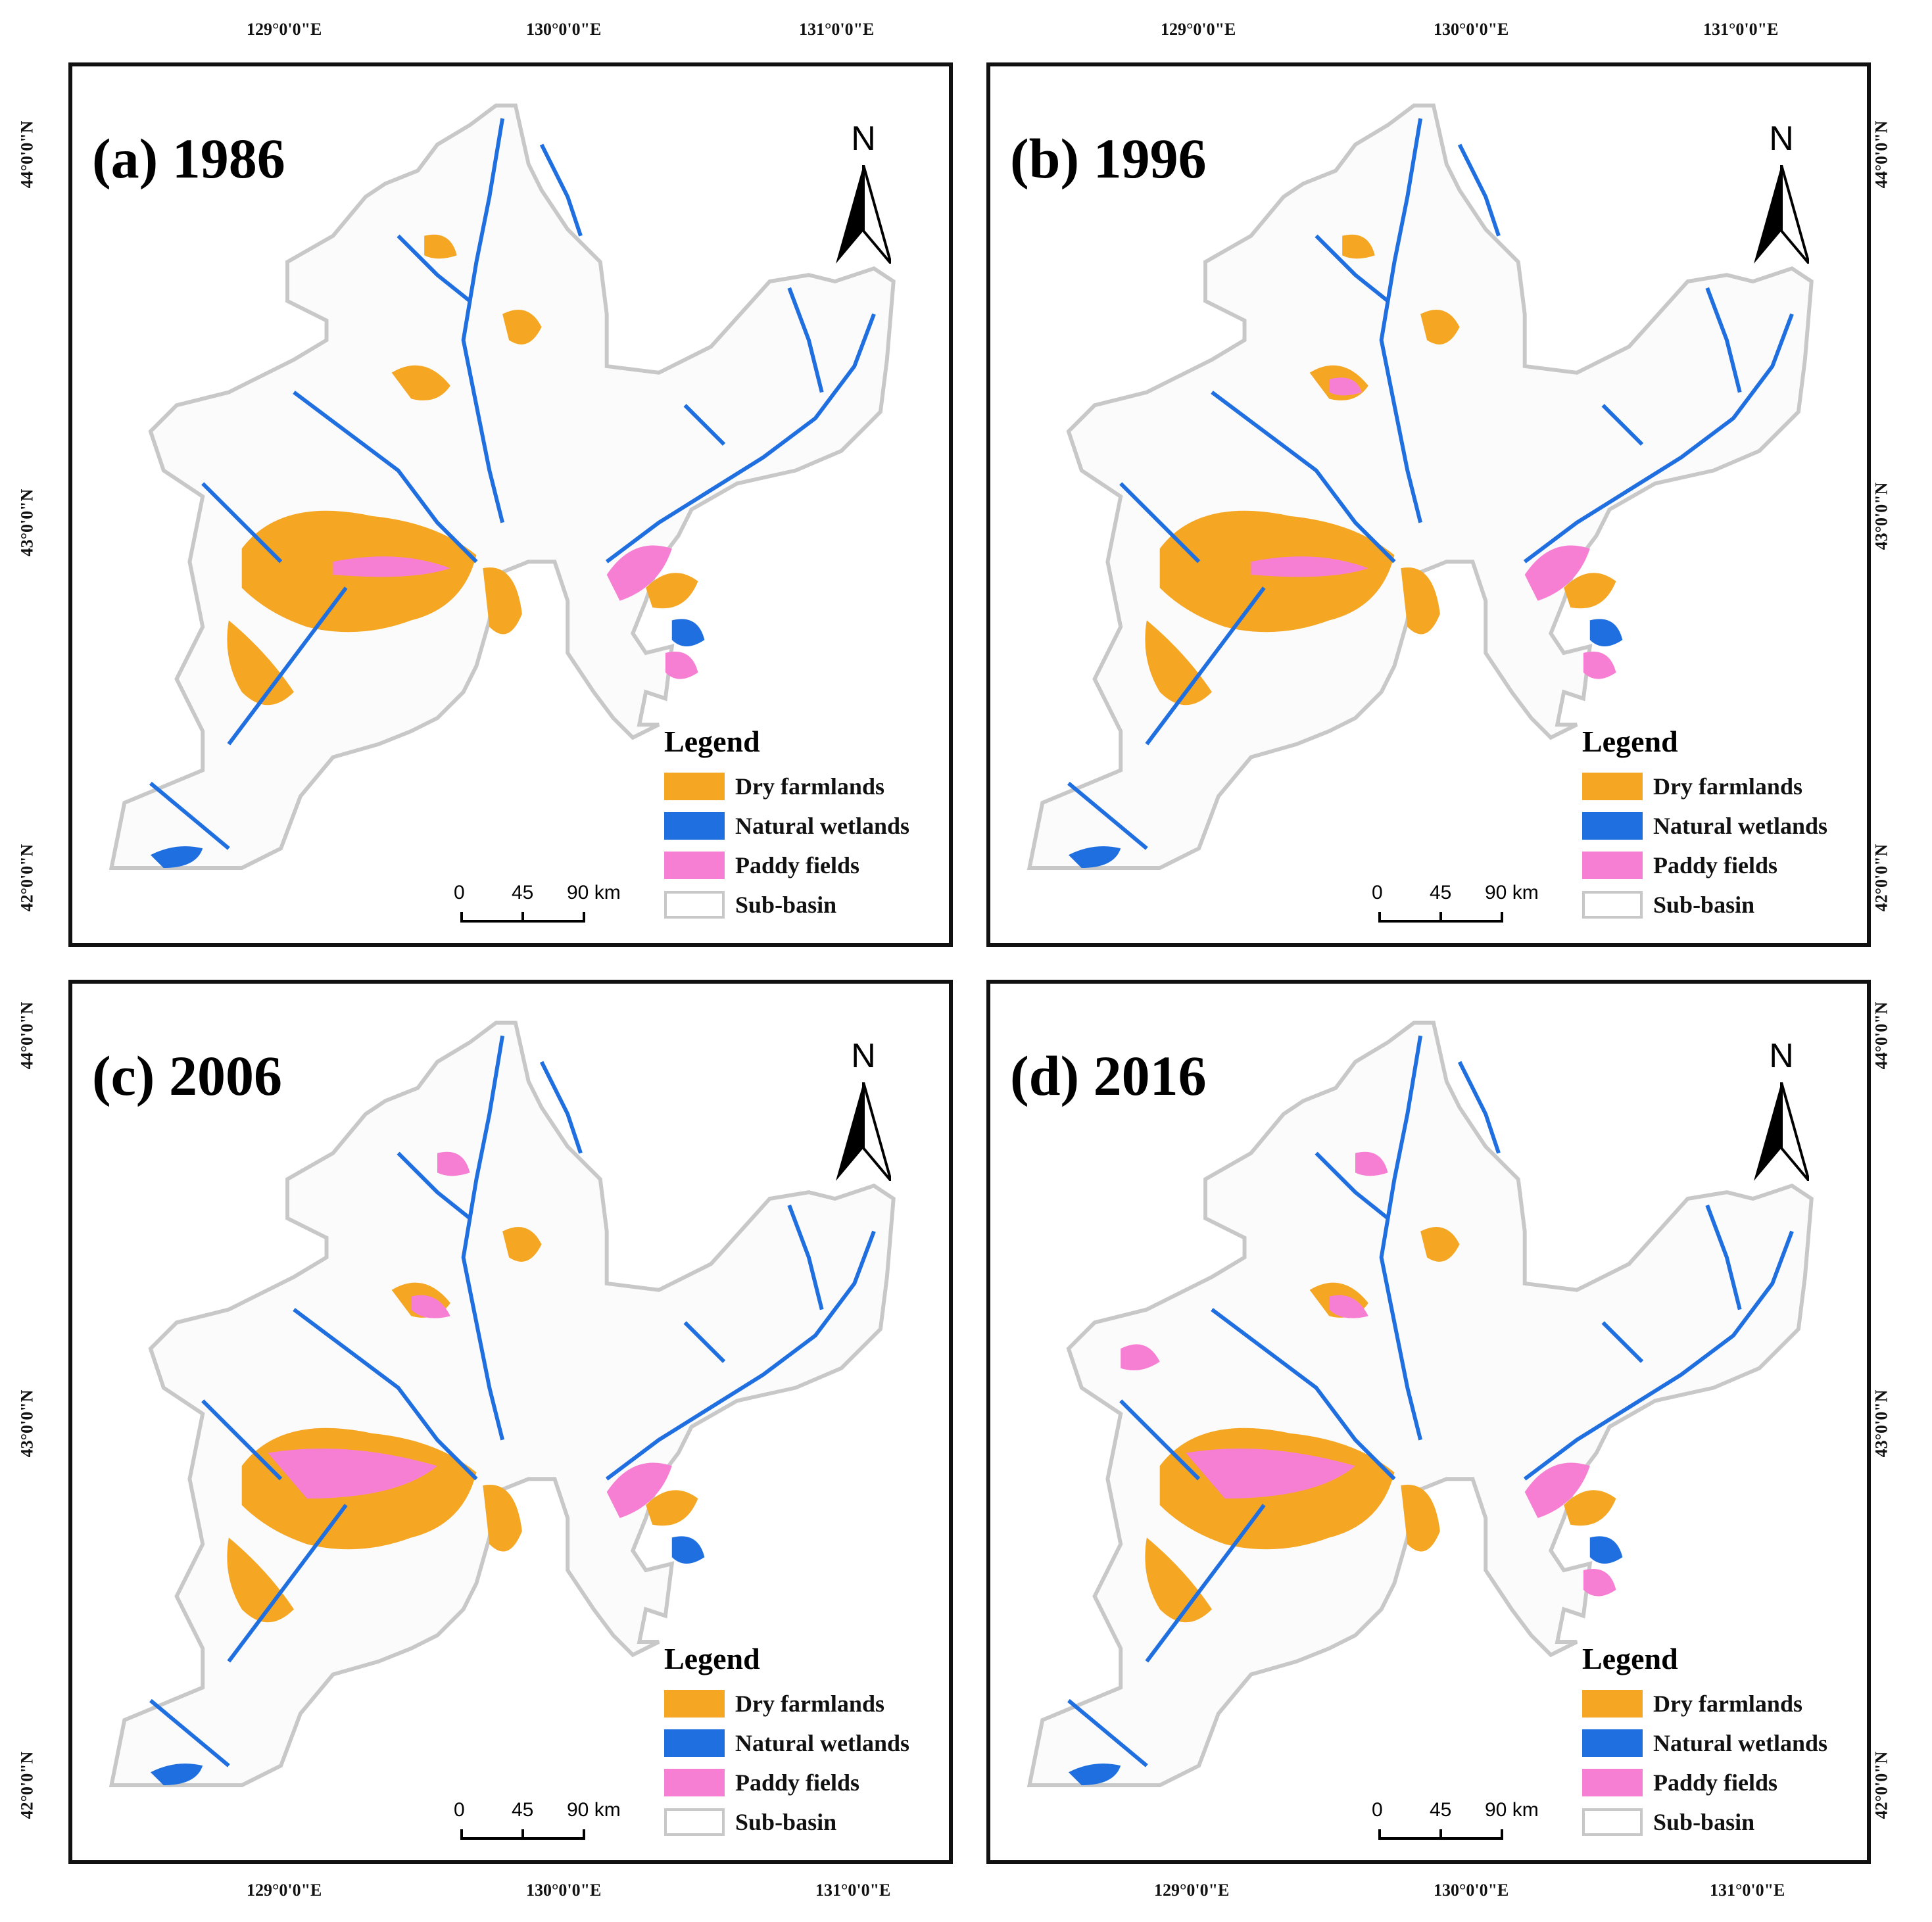 The height and width of the screenshot is (1922, 1932). Describe the element at coordinates (1881, 154) in the screenshot. I see `lat-label-right-b-44: 44°0'0"N` at that location.